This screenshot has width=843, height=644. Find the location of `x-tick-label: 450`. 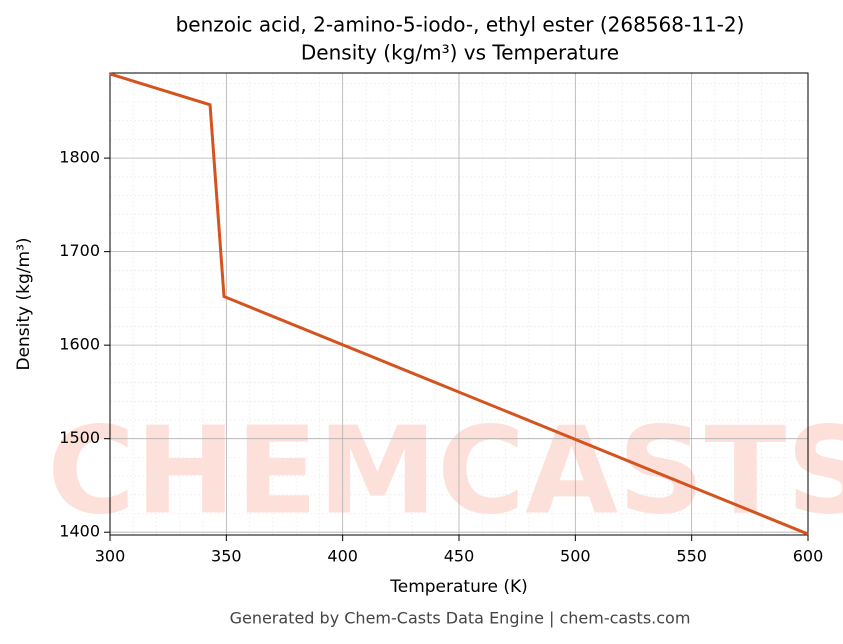

x-tick-label: 450 is located at coordinates (459, 556).